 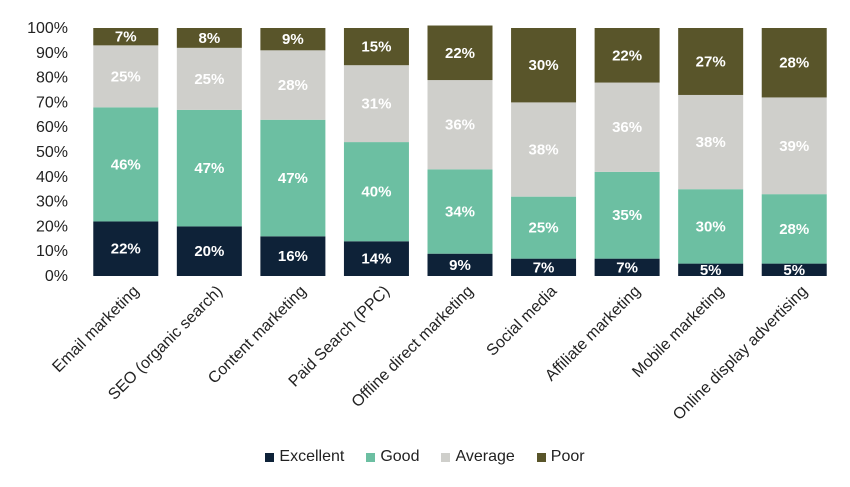 I want to click on data-label: 20%, so click(x=209, y=251).